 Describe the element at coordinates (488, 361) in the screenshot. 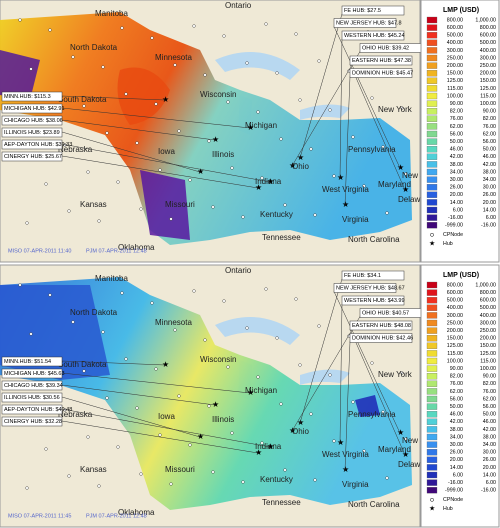

I see `legend-to: 115.00` at that location.